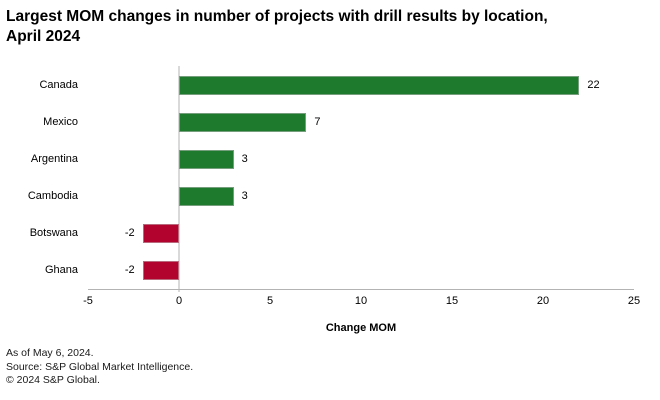  I want to click on x-axis-title: Change MOM, so click(361, 328).